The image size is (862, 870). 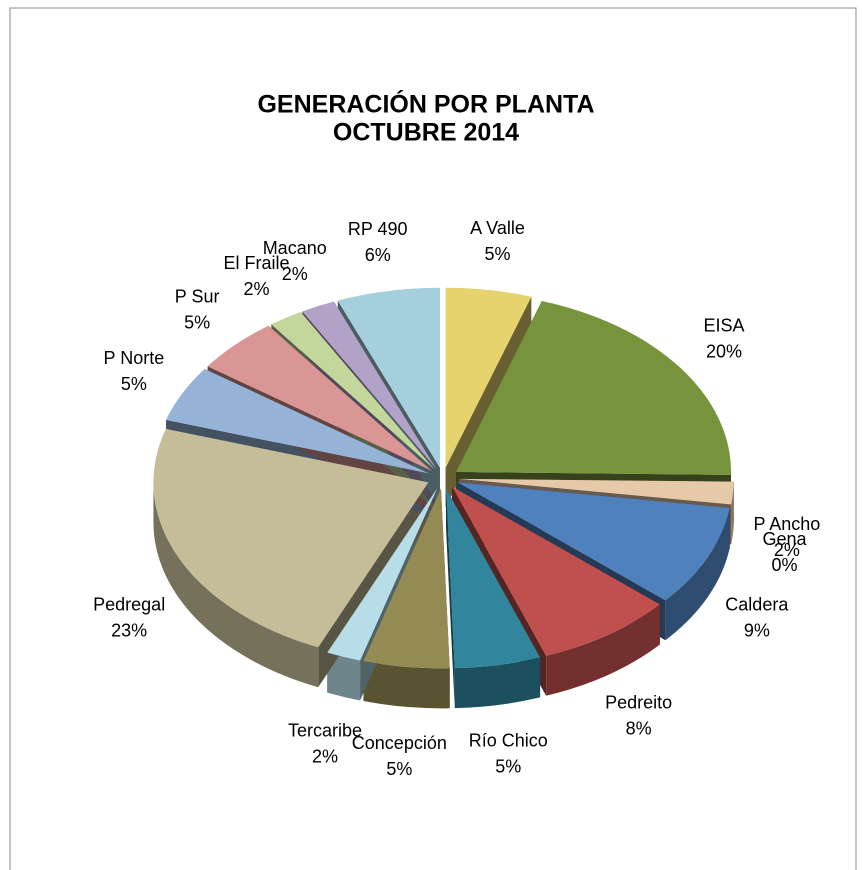 What do you see at coordinates (639, 728) in the screenshot?
I see `slice-value-label: 8%` at bounding box center [639, 728].